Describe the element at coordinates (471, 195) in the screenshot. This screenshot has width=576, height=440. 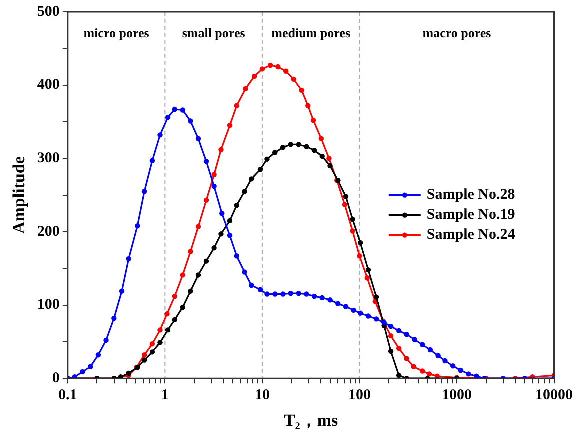
I see `legend-label: Sample No.28` at that location.